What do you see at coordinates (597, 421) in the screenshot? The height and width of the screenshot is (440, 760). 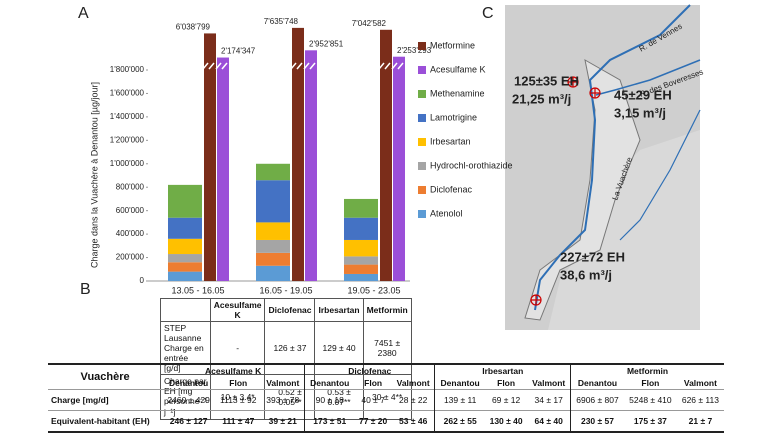 I see `cell: 230 ± 57` at bounding box center [597, 421].